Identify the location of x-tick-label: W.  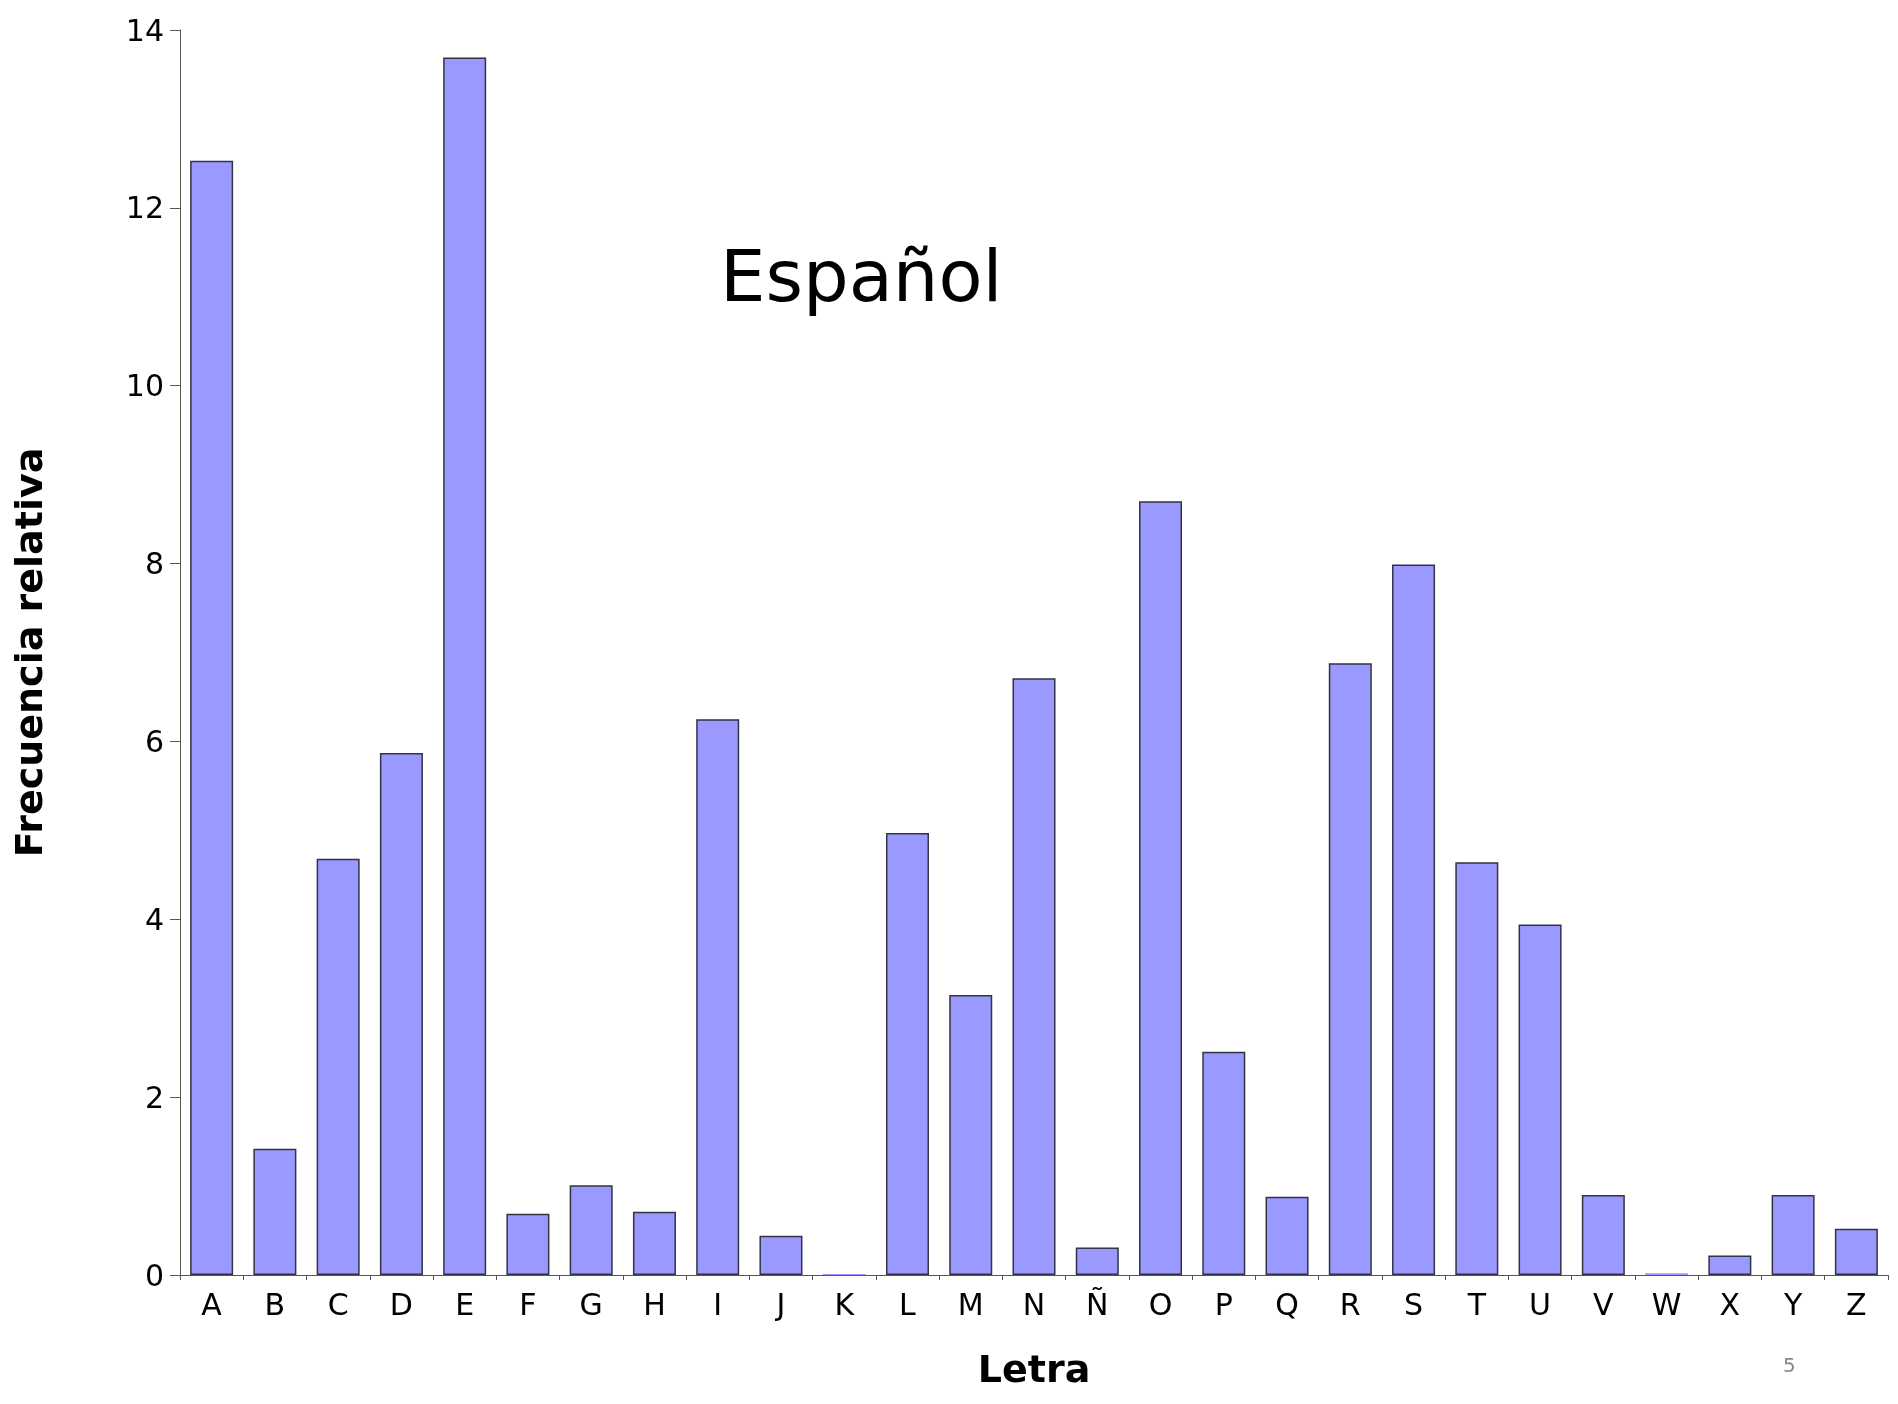
(1666, 1304).